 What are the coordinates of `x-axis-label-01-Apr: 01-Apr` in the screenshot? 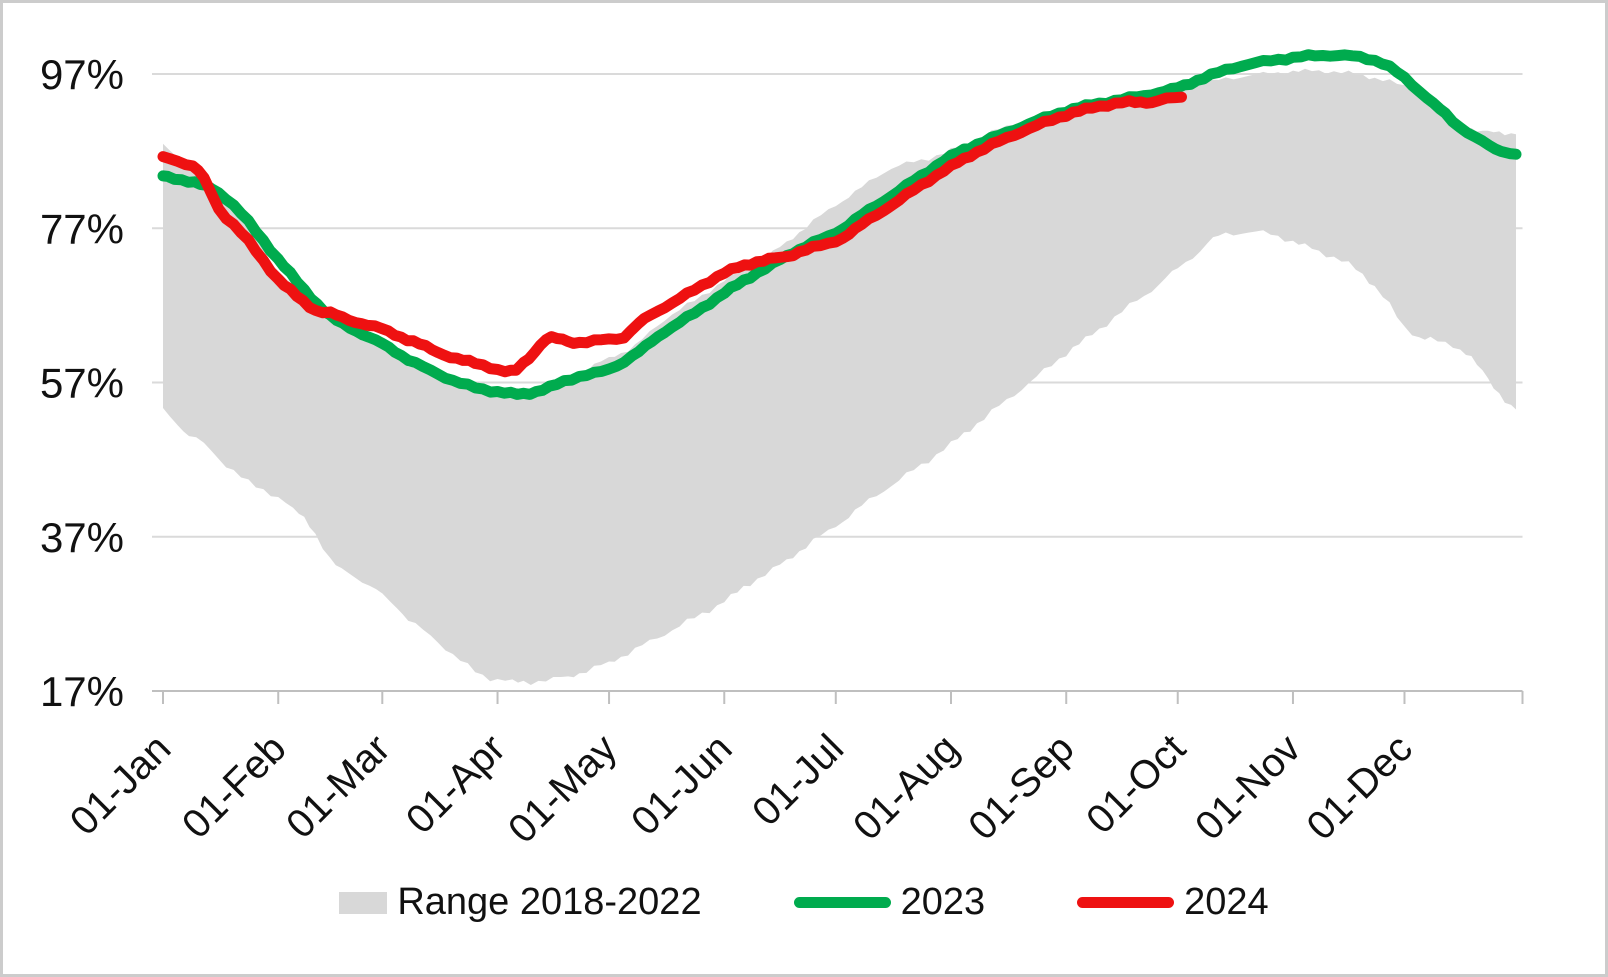 It's located at (456, 784).